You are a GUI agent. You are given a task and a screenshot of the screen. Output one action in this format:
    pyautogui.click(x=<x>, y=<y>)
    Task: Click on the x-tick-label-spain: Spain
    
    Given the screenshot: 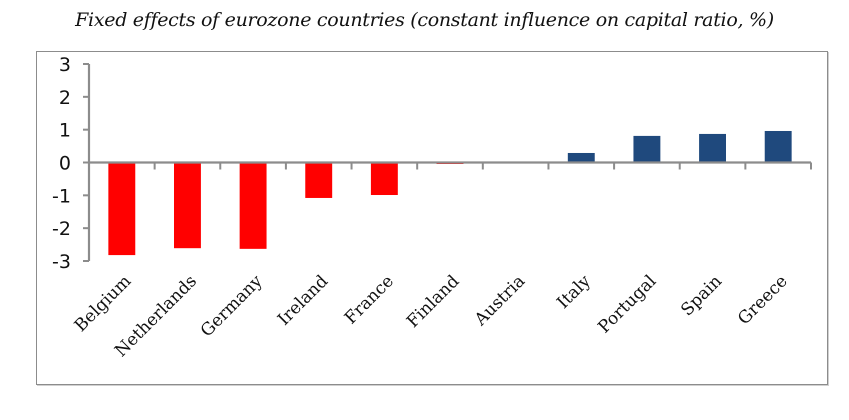 What is the action you would take?
    pyautogui.click(x=701, y=295)
    